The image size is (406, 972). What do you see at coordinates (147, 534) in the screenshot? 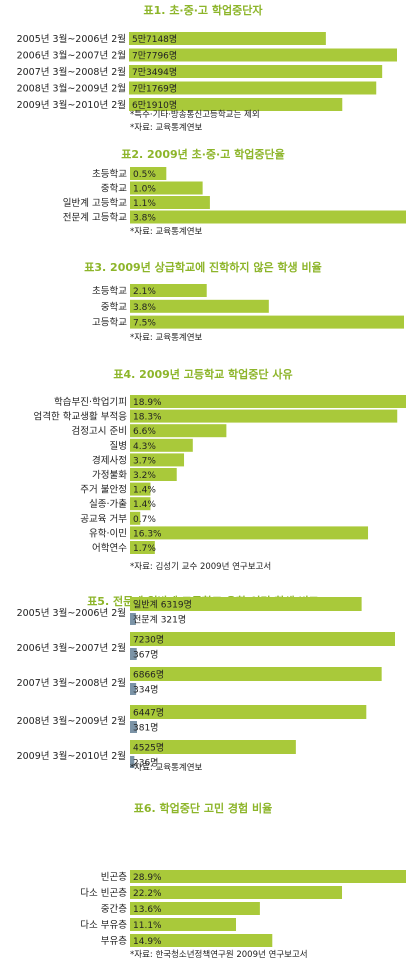
I see `chart-4-value-label: 16.3%` at bounding box center [147, 534].